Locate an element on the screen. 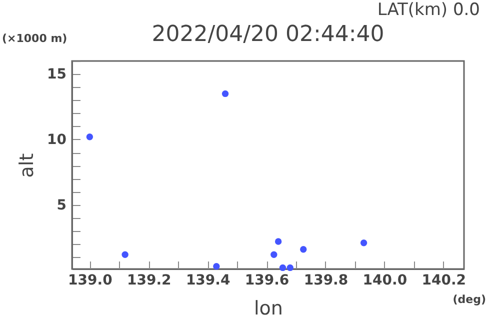 The height and width of the screenshot is (331, 490). x-tick-label: 140.2 is located at coordinates (444, 280).